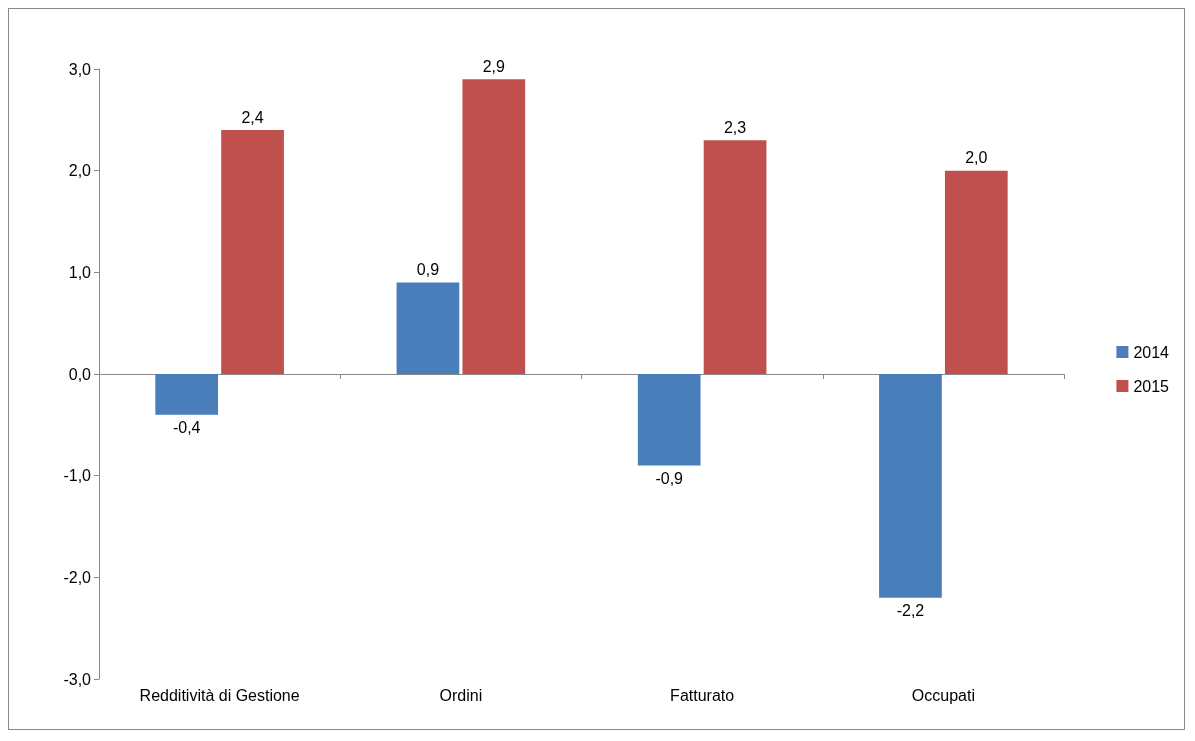  I want to click on x-tick-label: Occupati, so click(943, 695).